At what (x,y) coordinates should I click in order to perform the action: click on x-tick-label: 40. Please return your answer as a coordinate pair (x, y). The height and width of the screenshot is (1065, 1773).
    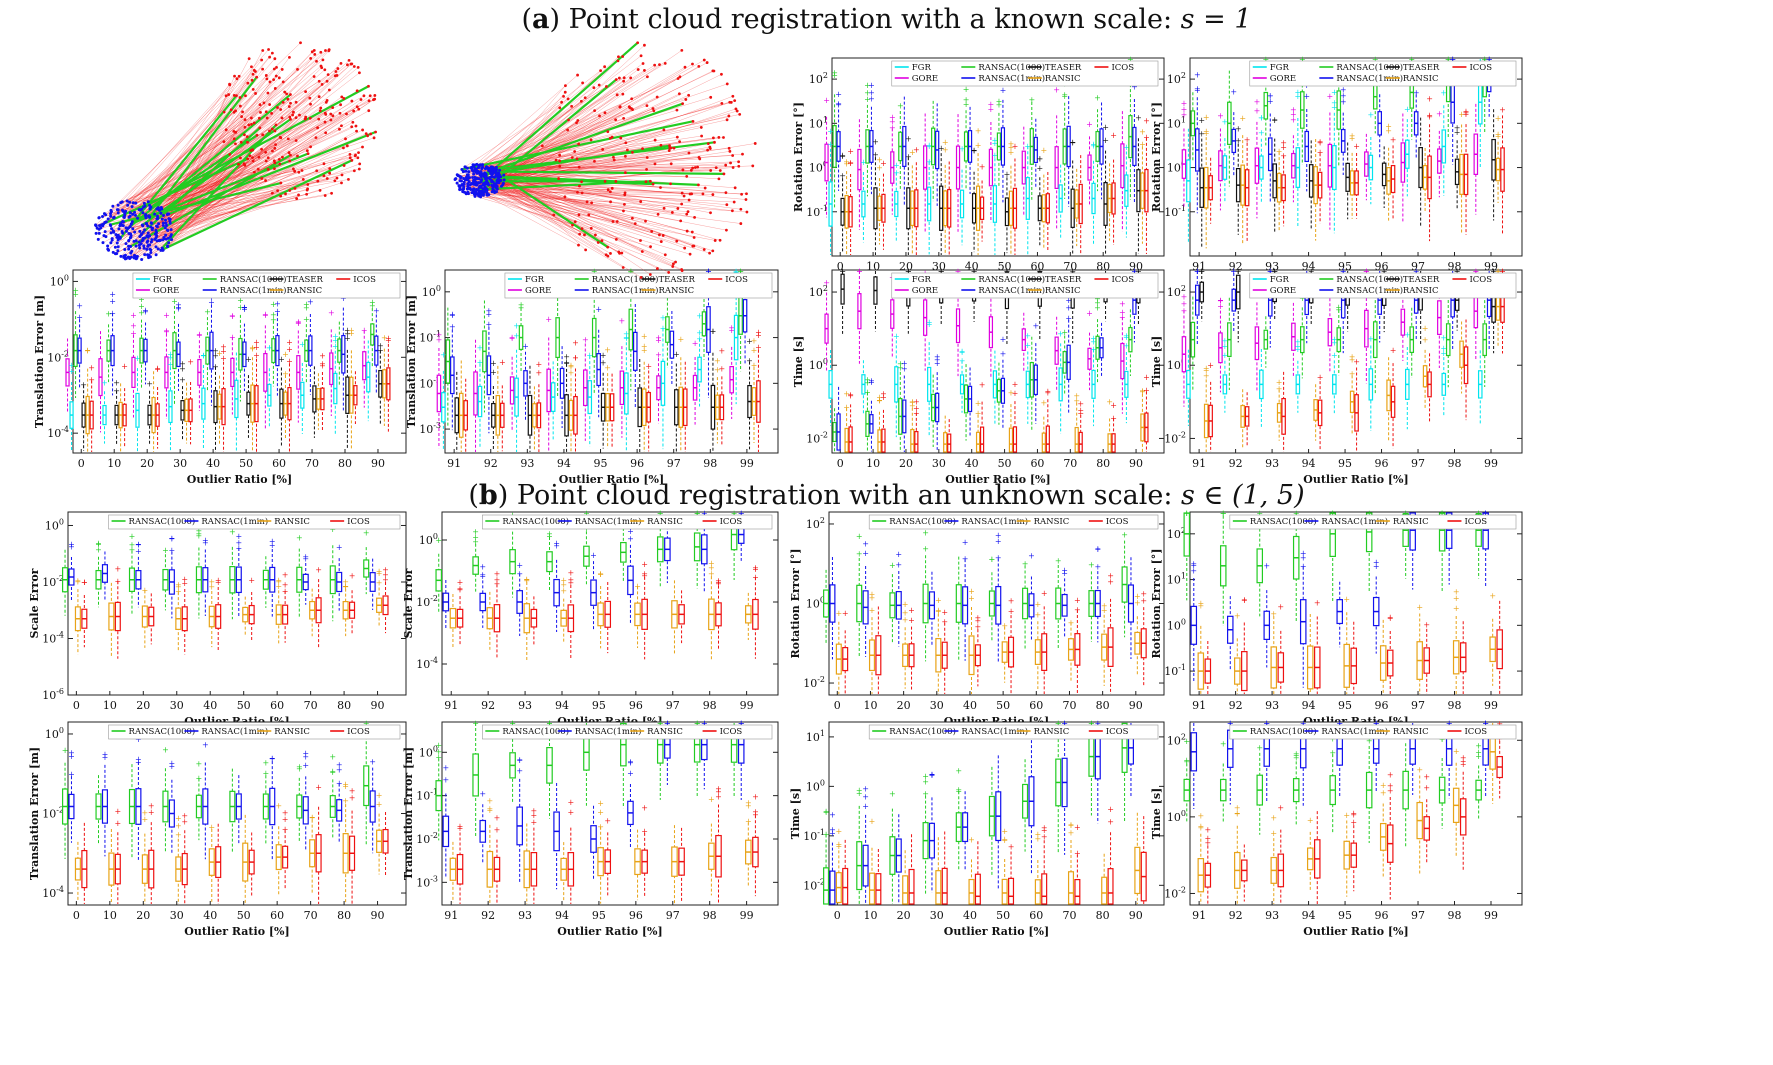
    Looking at the image, I should click on (970, 915).